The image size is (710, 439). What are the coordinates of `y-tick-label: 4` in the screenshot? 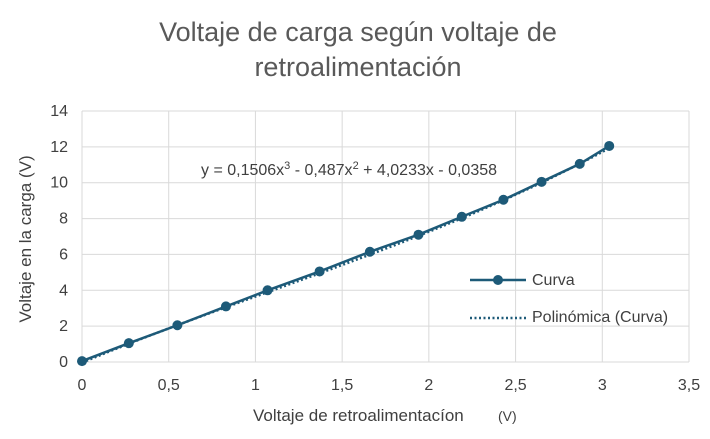 It's located at (63, 290).